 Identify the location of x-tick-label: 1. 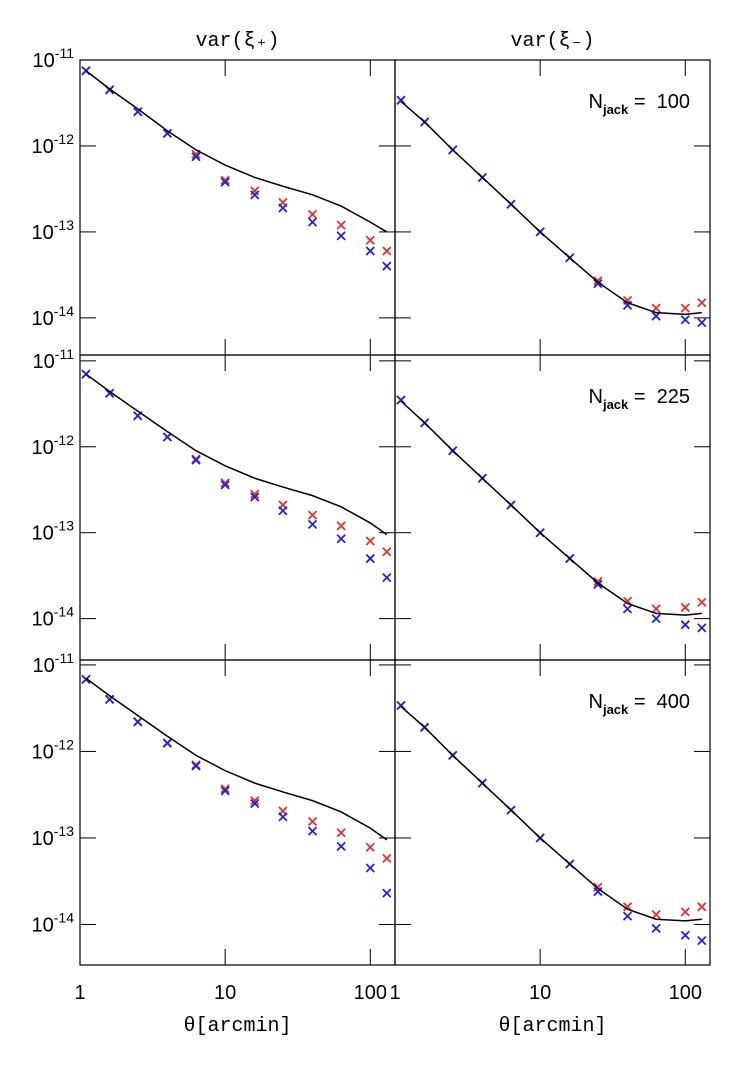
(394, 993).